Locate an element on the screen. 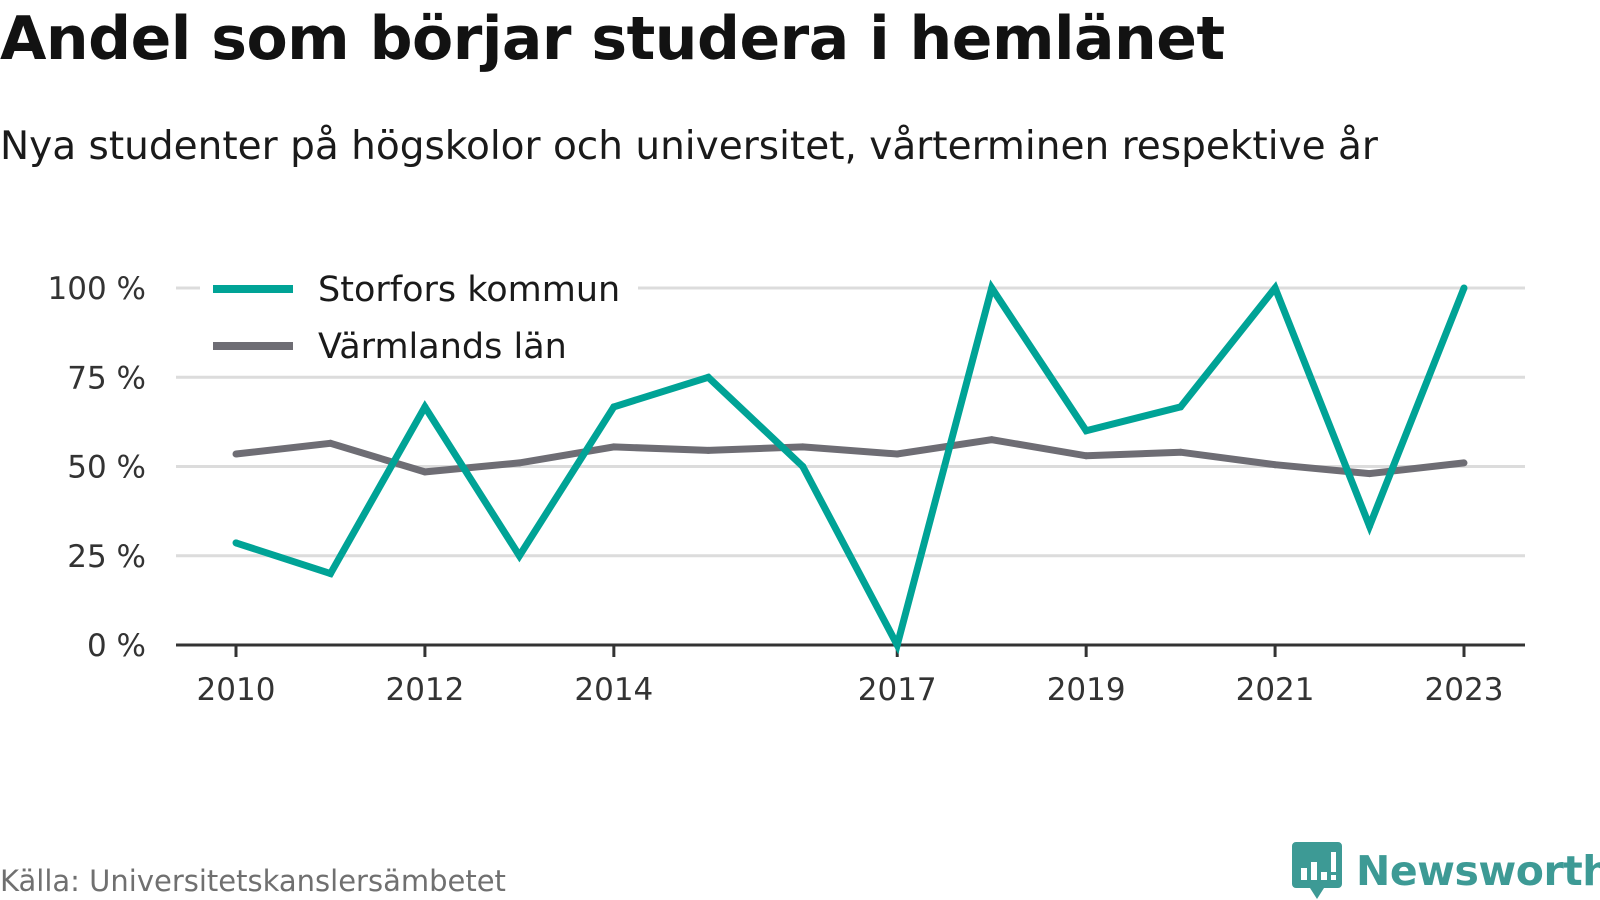 The image size is (1600, 900). x-tick-label: 2021 is located at coordinates (1275, 690).